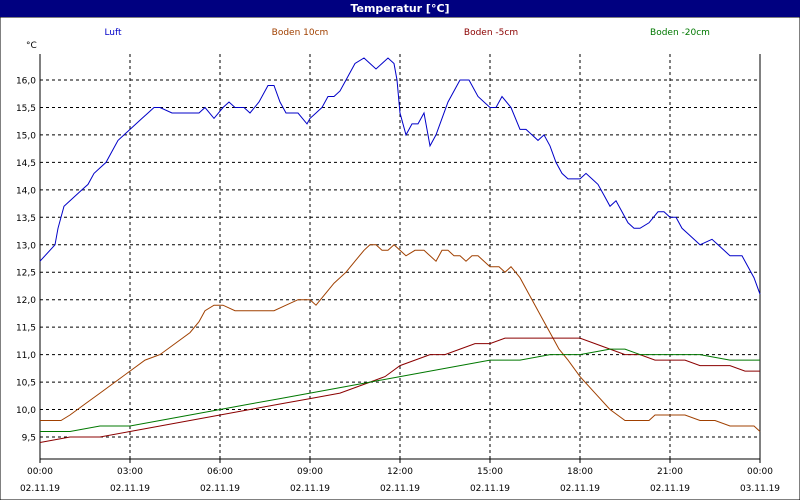  What do you see at coordinates (490, 472) in the screenshot?
I see `x-tick-time-label: 15:00` at bounding box center [490, 472].